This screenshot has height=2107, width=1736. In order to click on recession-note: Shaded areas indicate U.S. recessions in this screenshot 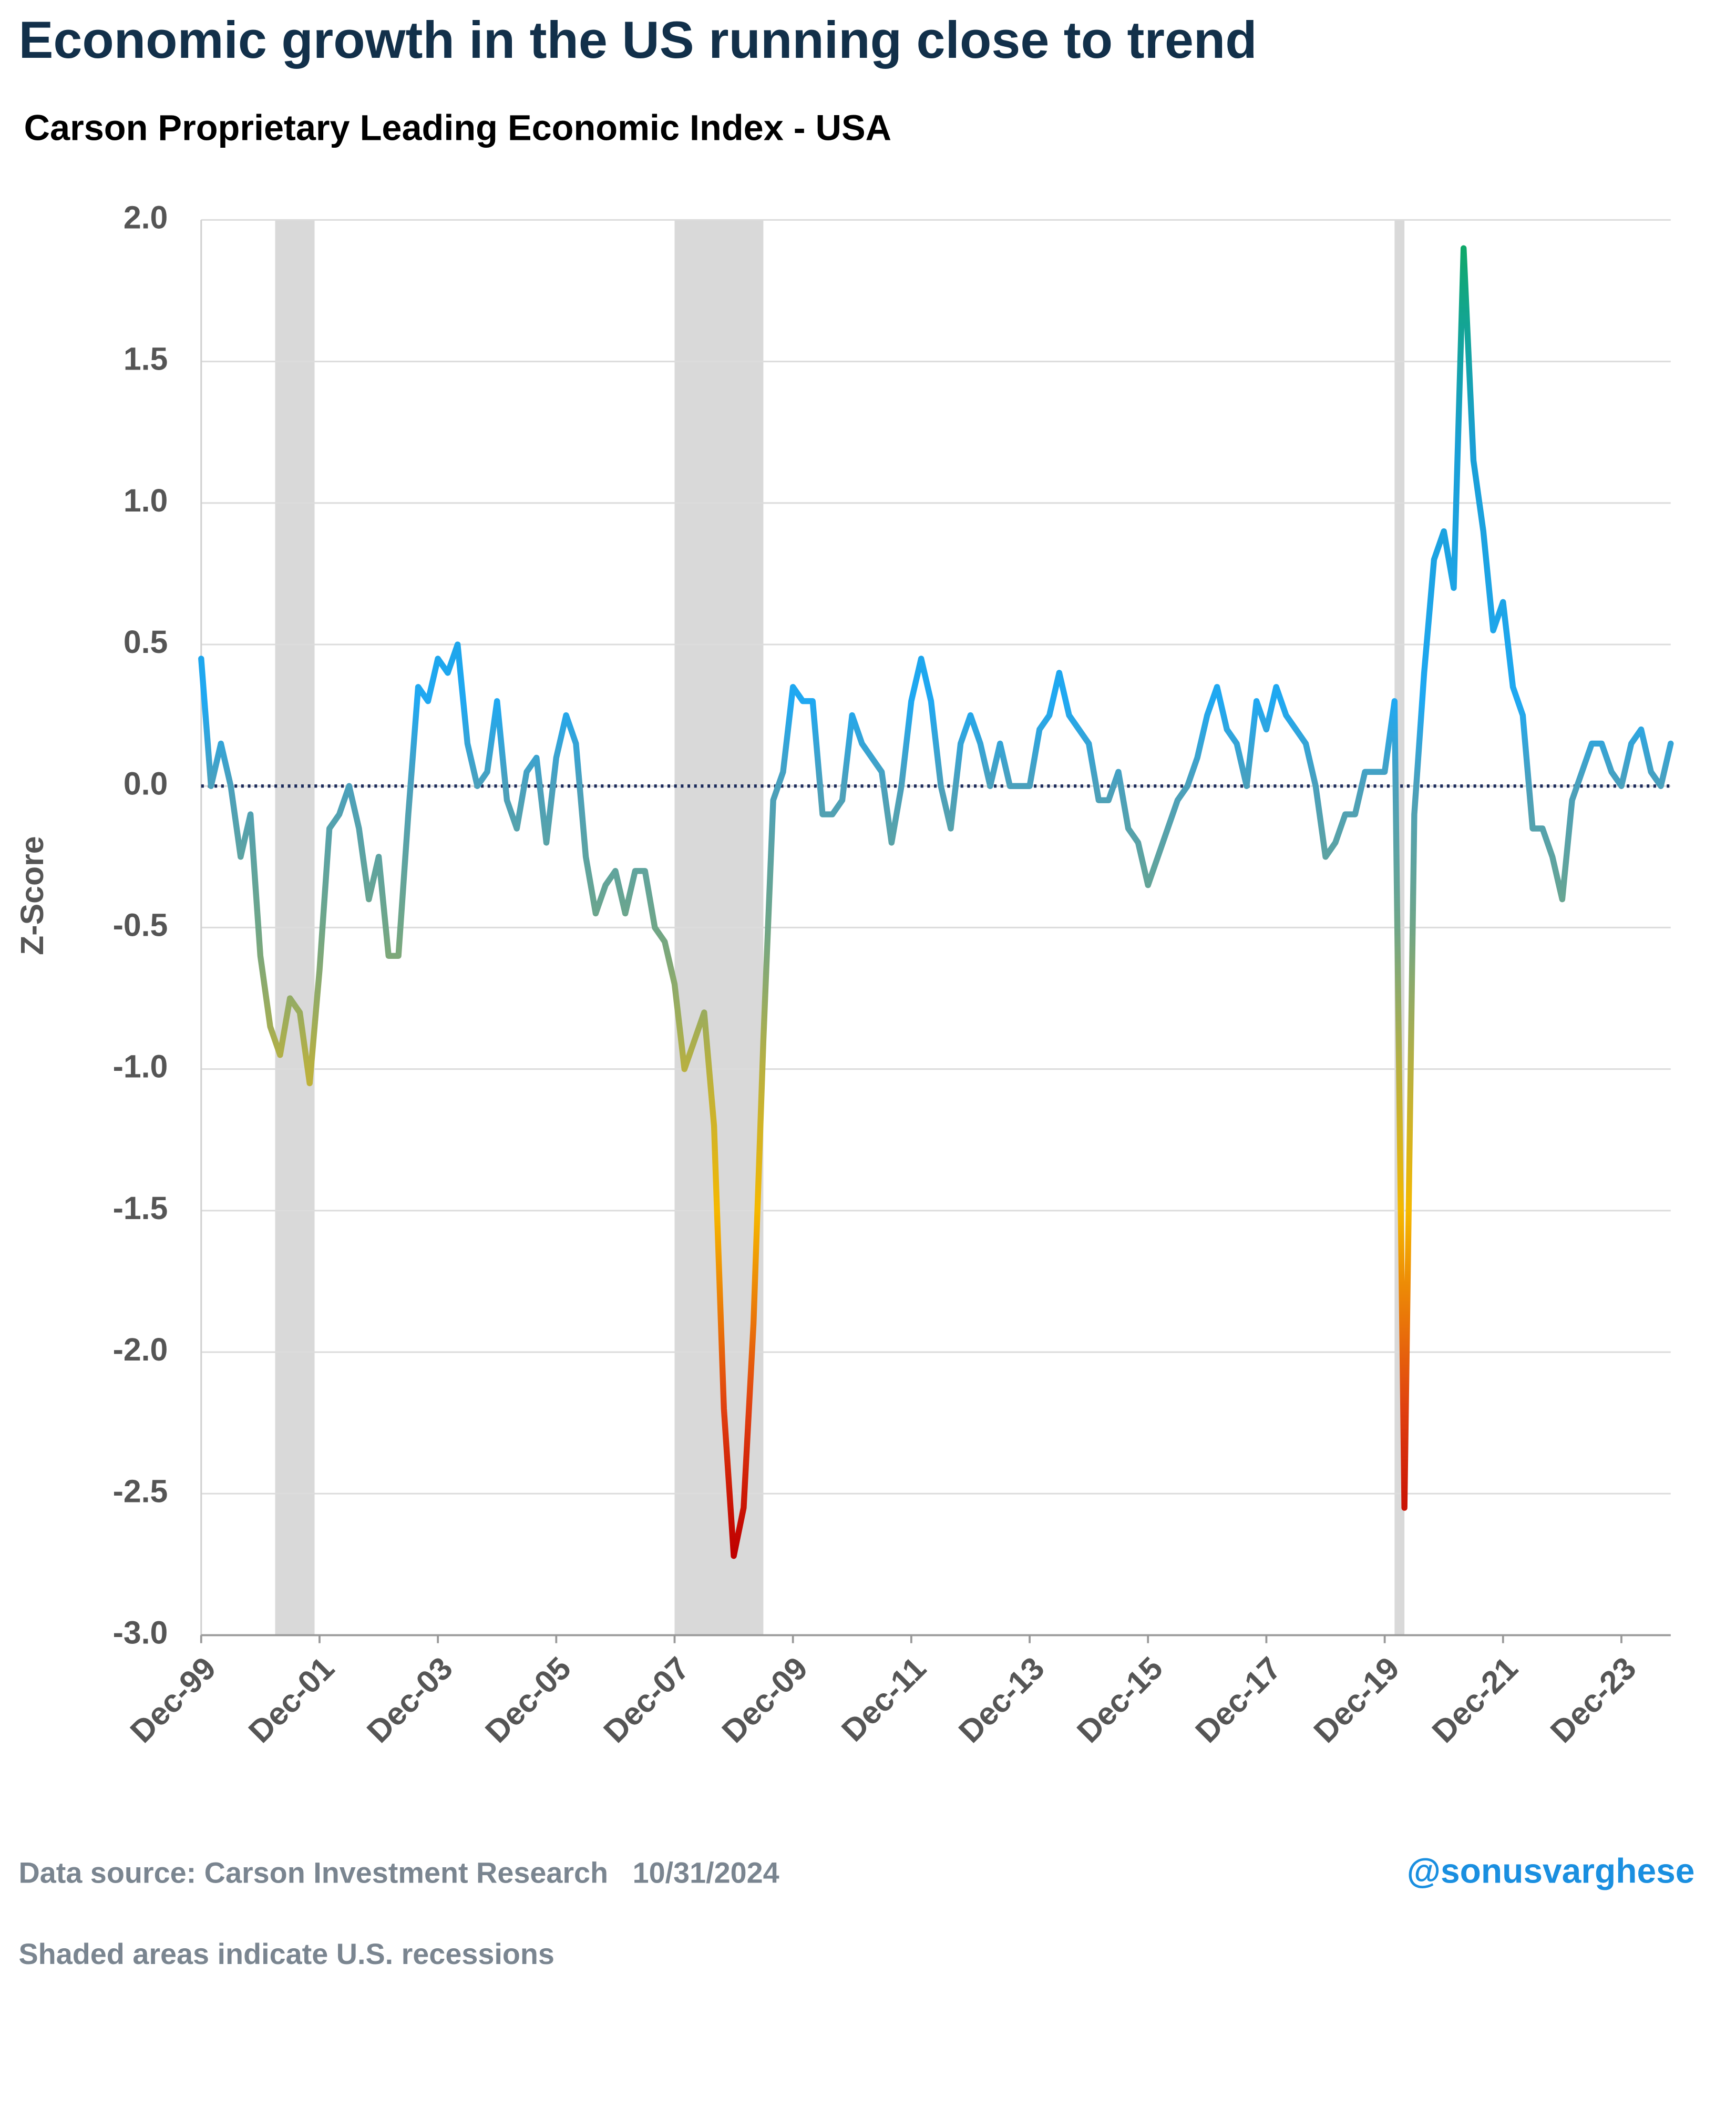, I will do `click(286, 1954)`.